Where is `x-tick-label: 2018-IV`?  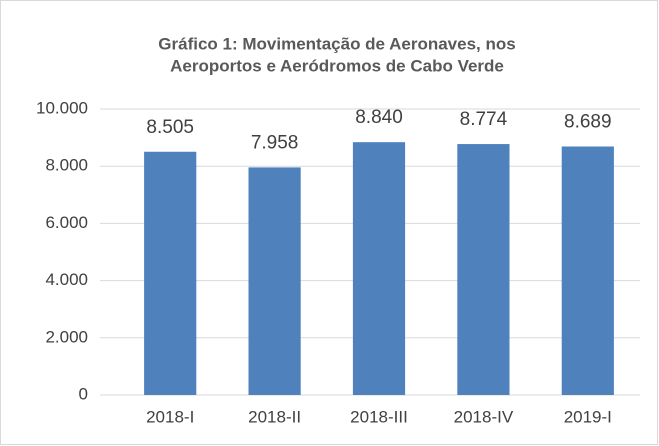 x-tick-label: 2018-IV is located at coordinates (484, 416).